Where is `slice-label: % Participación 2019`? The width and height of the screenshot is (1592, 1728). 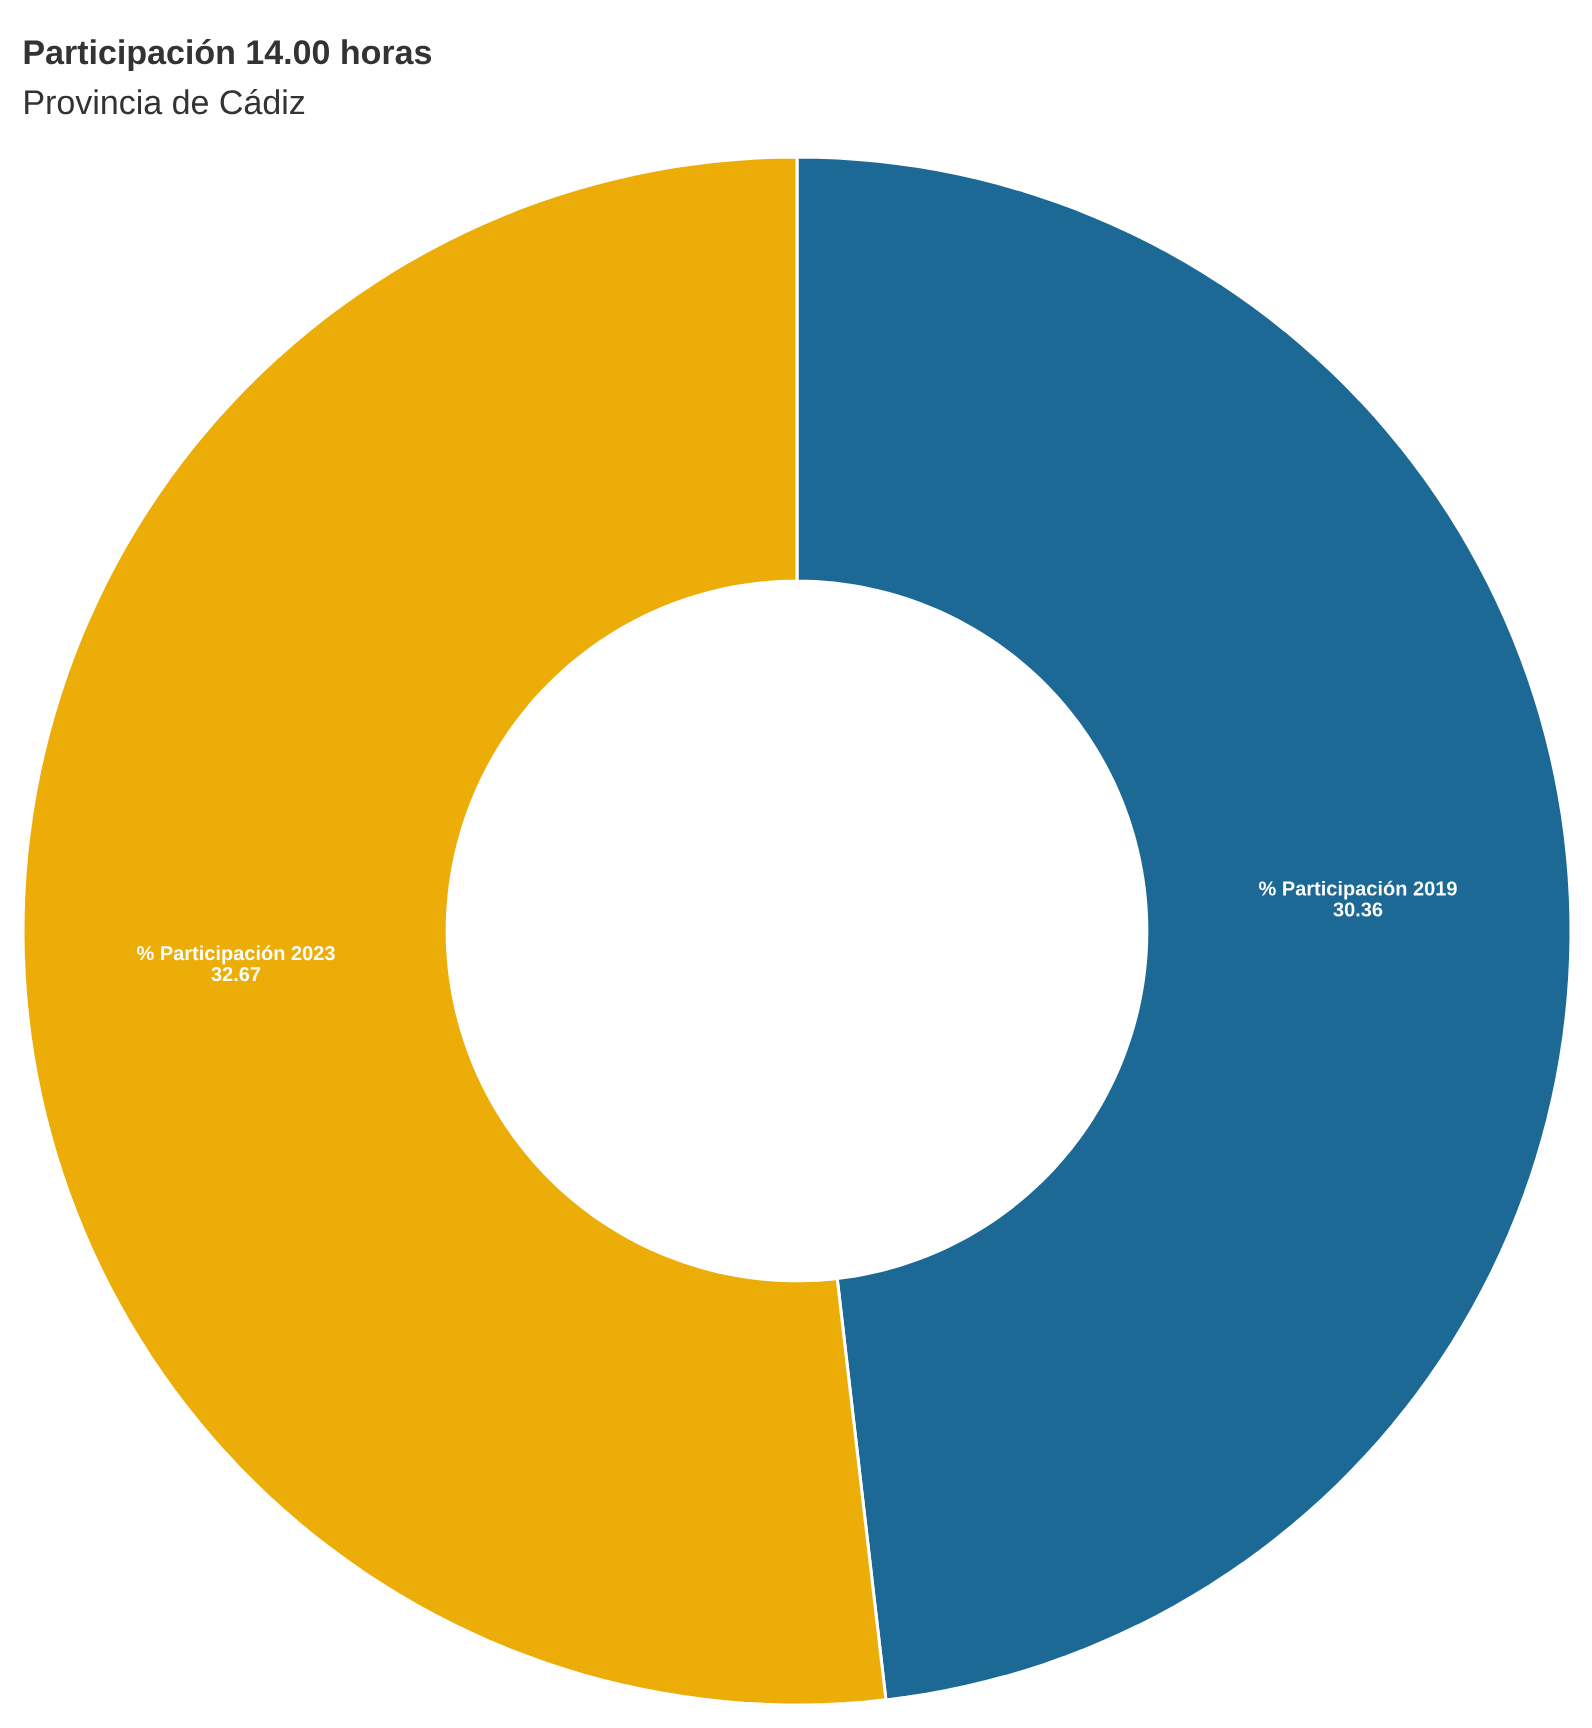
slice-label: % Participación 2019 is located at coordinates (1358, 890).